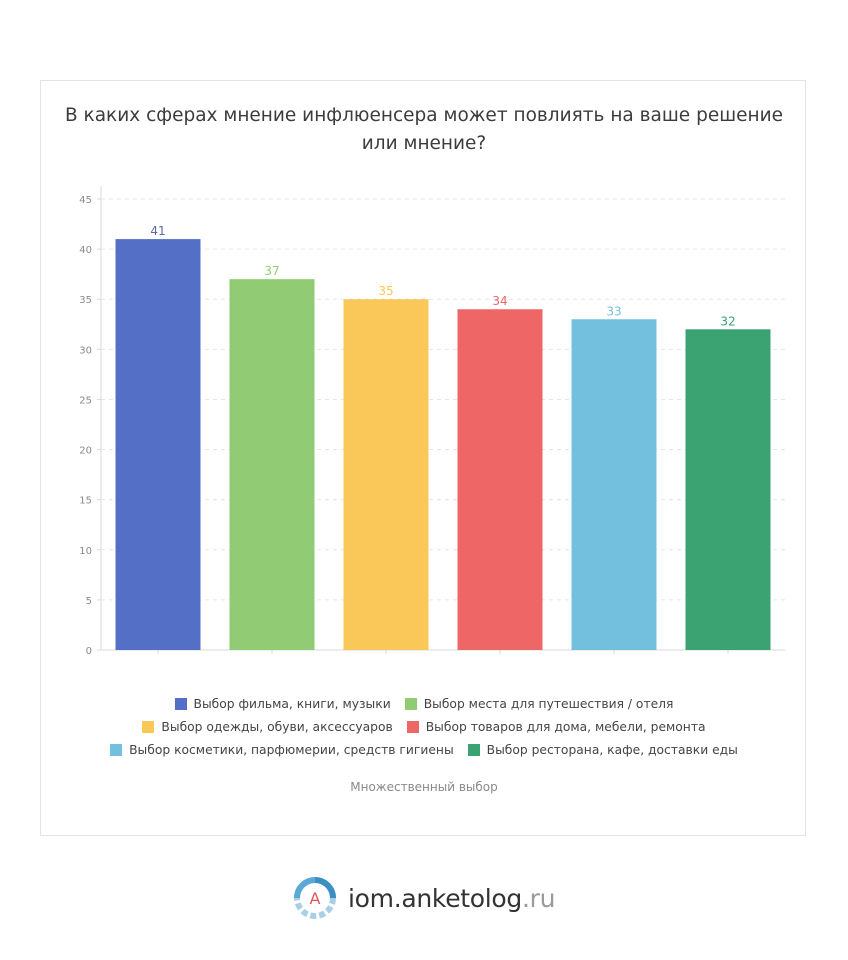  Describe the element at coordinates (85, 250) in the screenshot. I see `y-tick-label: 40` at that location.